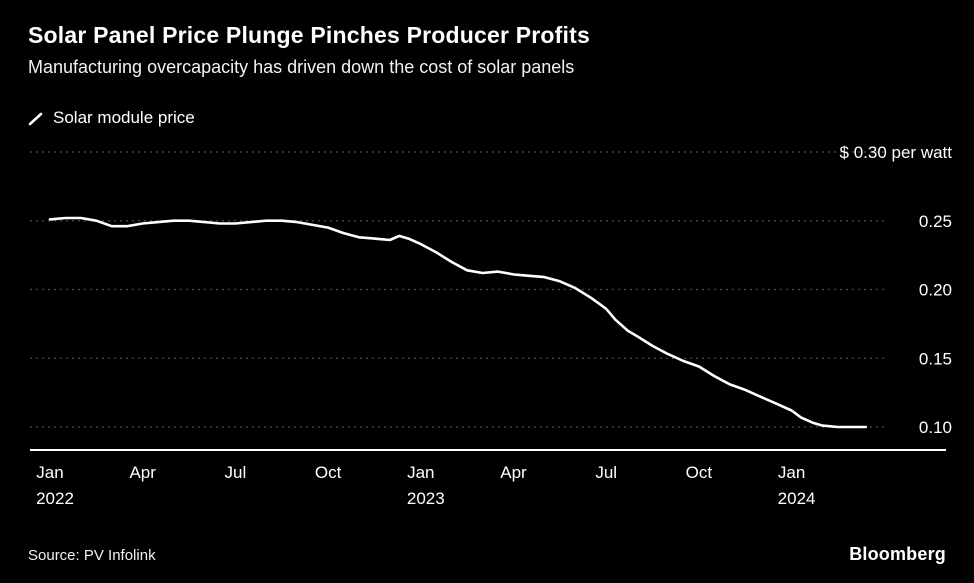 This screenshot has height=583, width=974. I want to click on y-axis-label: 0.25, so click(935, 221).